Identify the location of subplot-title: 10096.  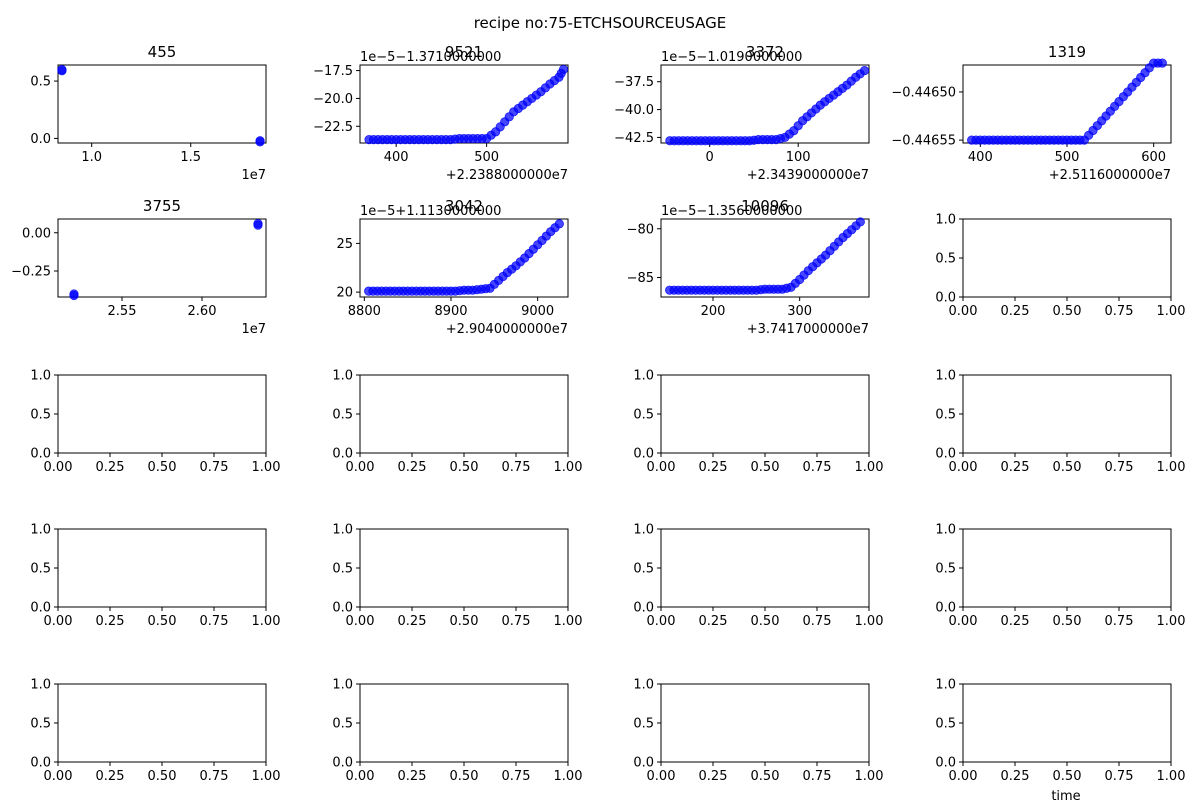
(765, 206).